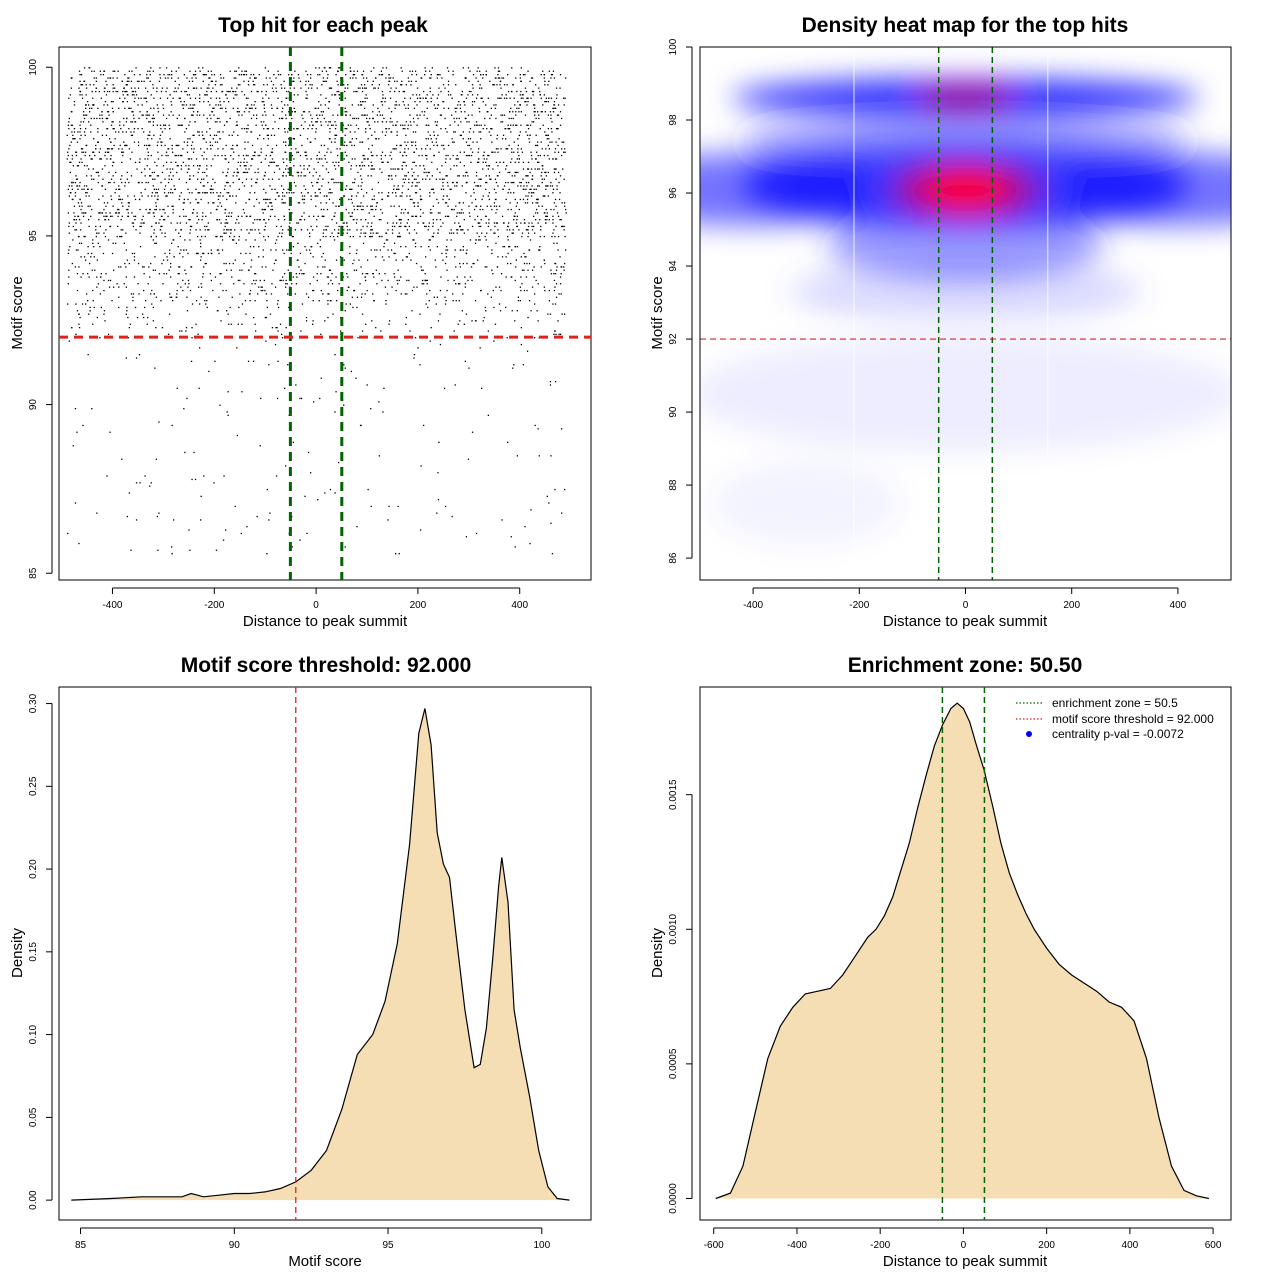 This screenshot has width=1280, height=1280. What do you see at coordinates (962, 951) in the screenshot?
I see `distance-density-fill` at bounding box center [962, 951].